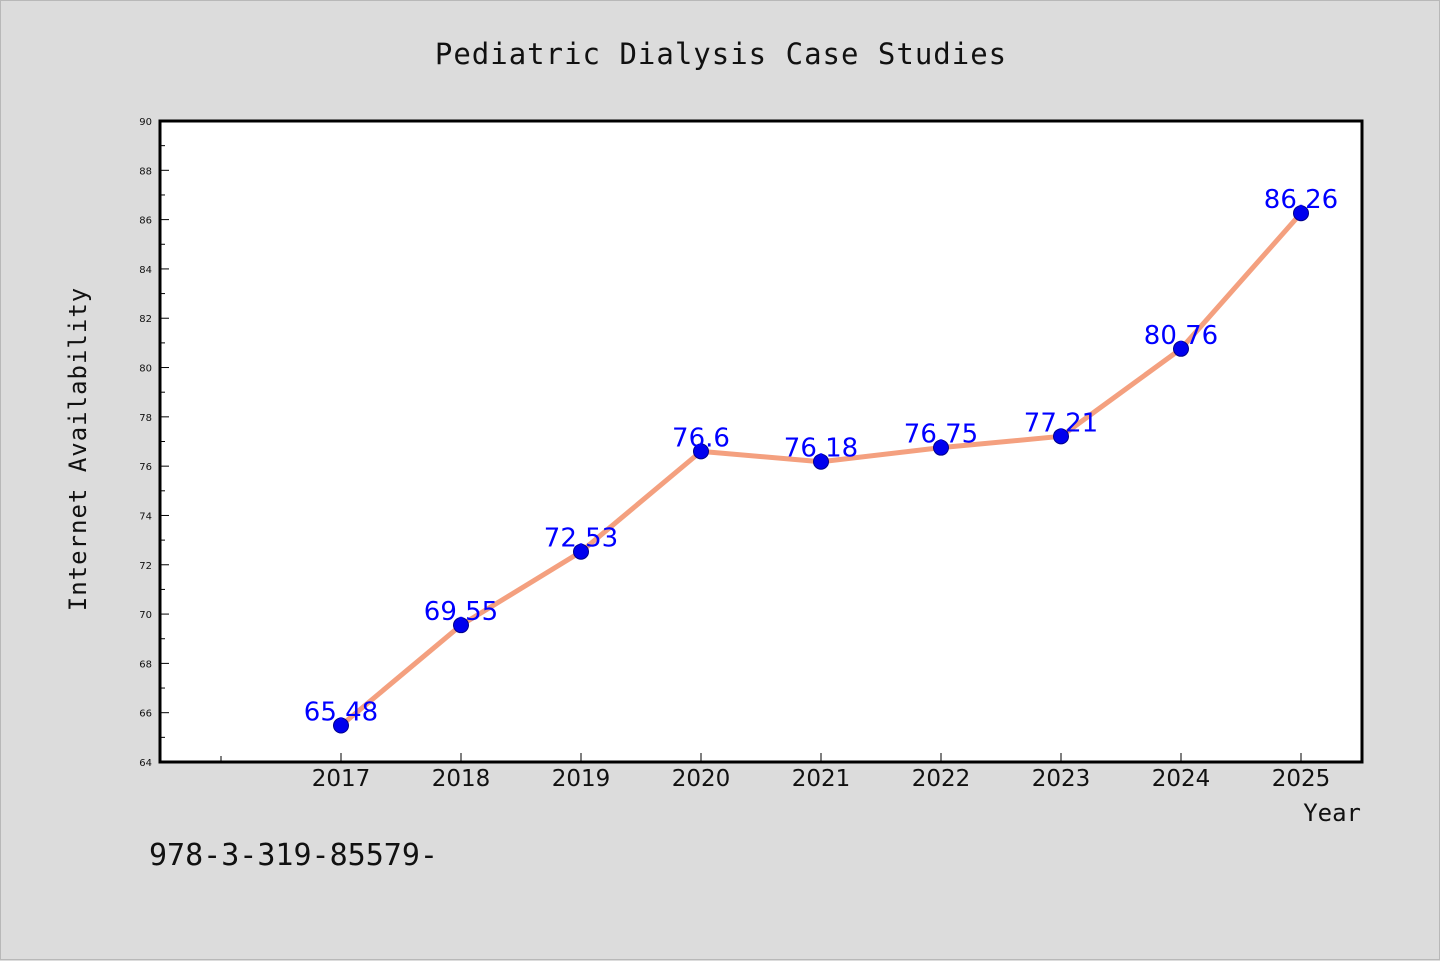 The height and width of the screenshot is (961, 1440). What do you see at coordinates (1301, 779) in the screenshot?
I see `x-tick-label: 2025` at bounding box center [1301, 779].